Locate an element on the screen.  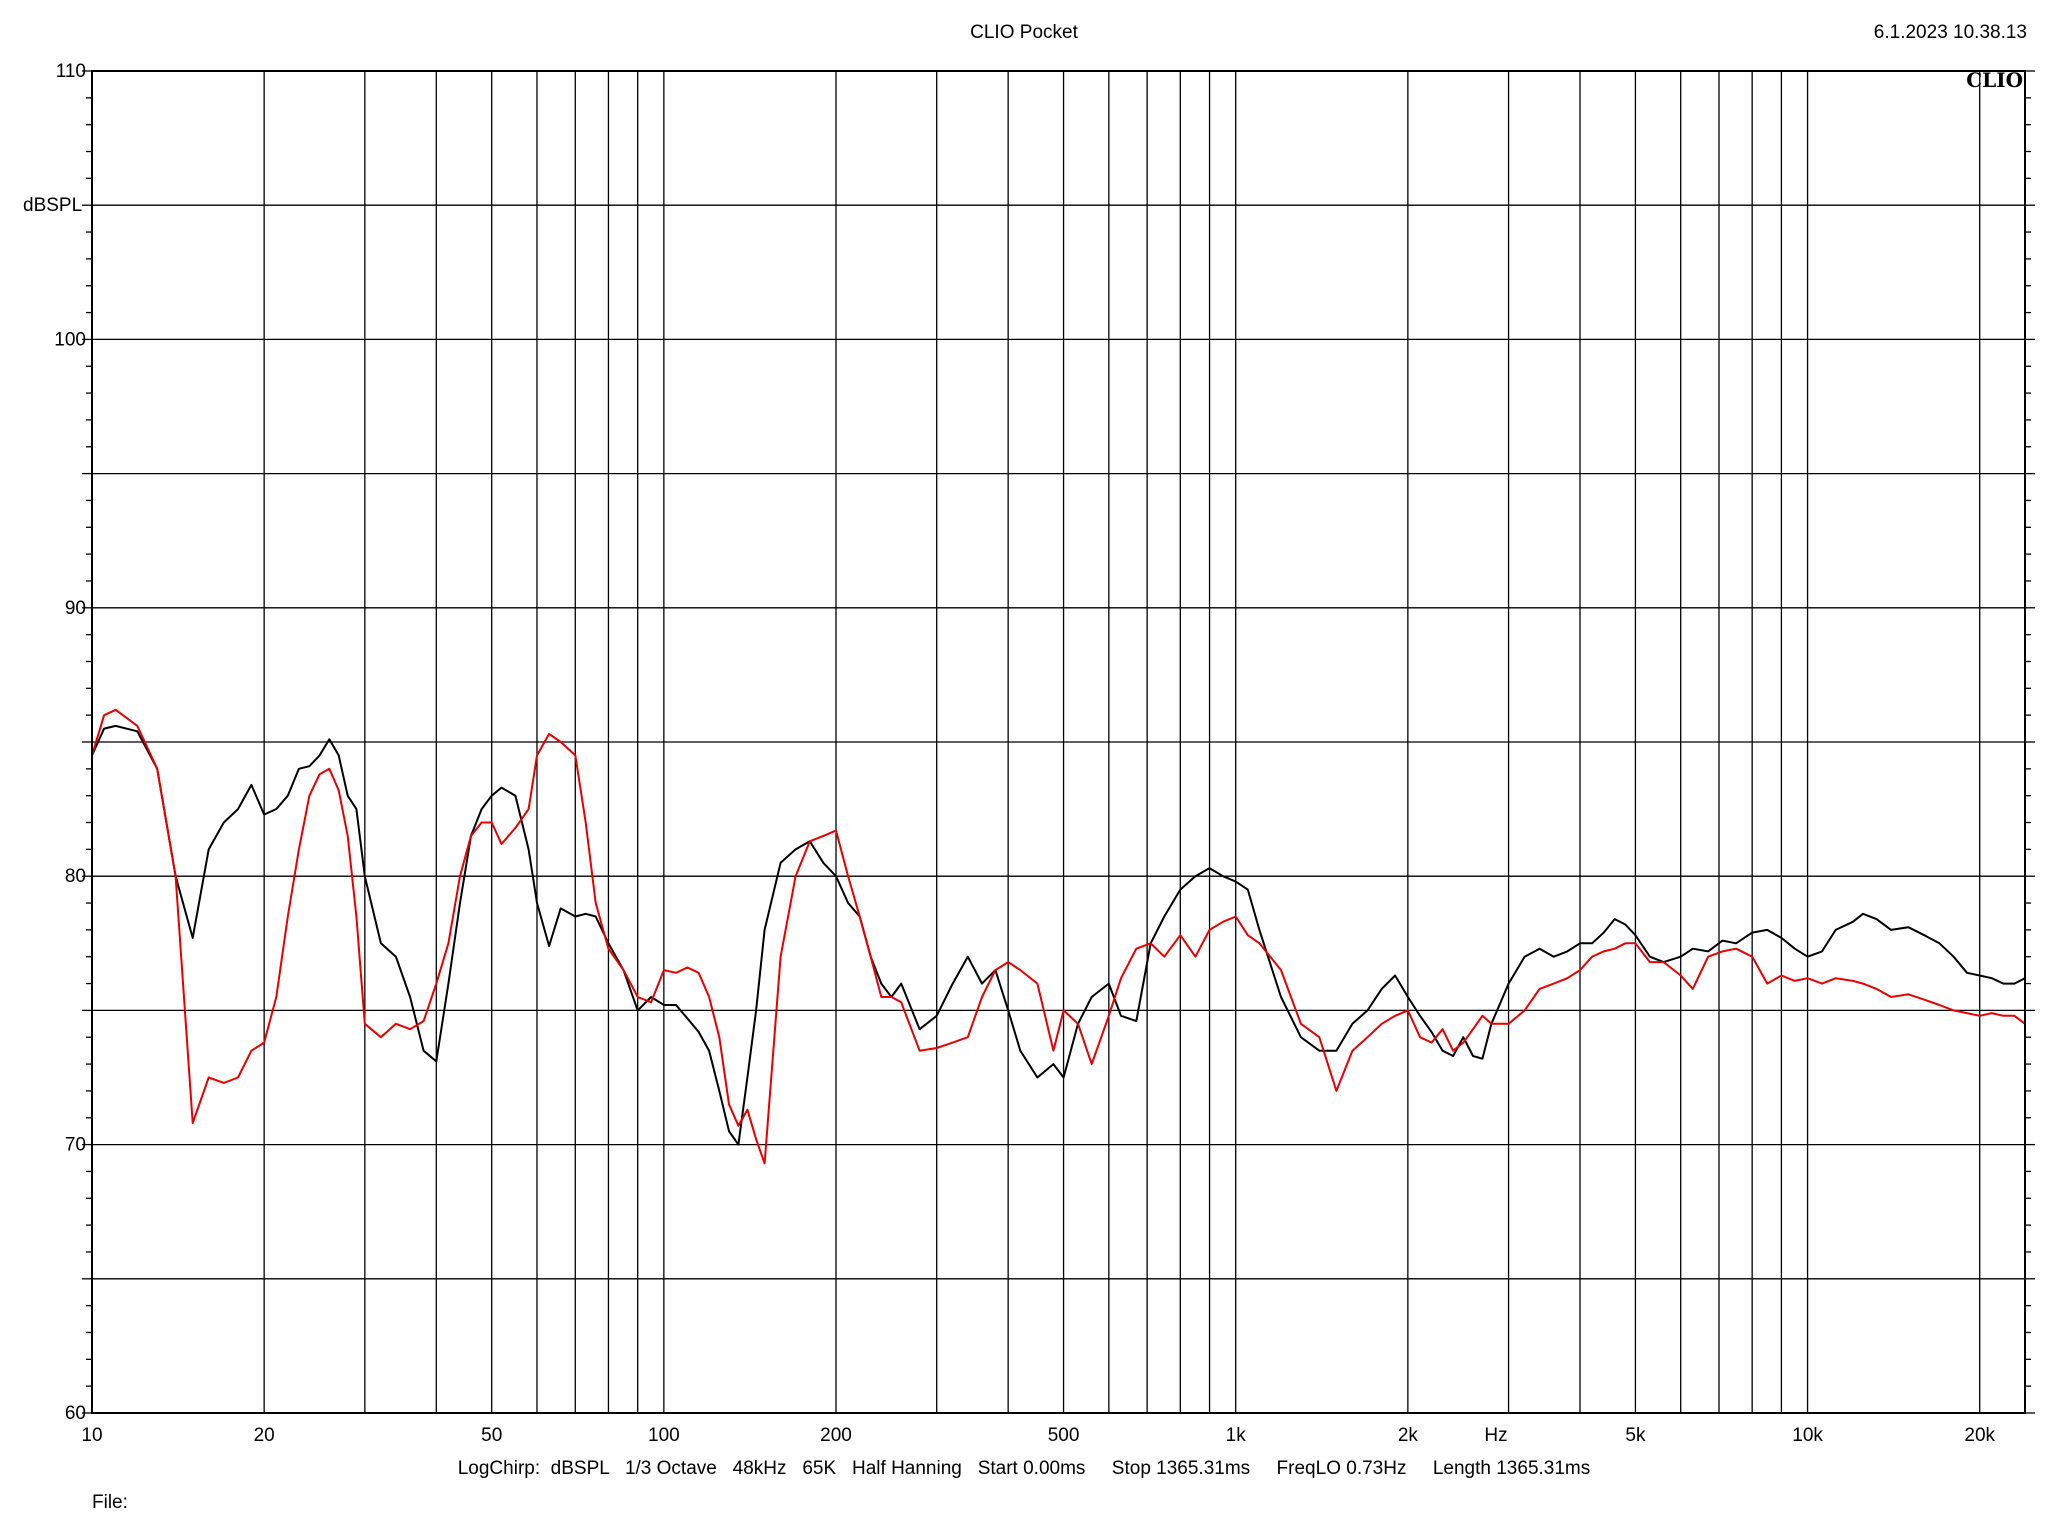
x-tick-label: 50 is located at coordinates (491, 1435).